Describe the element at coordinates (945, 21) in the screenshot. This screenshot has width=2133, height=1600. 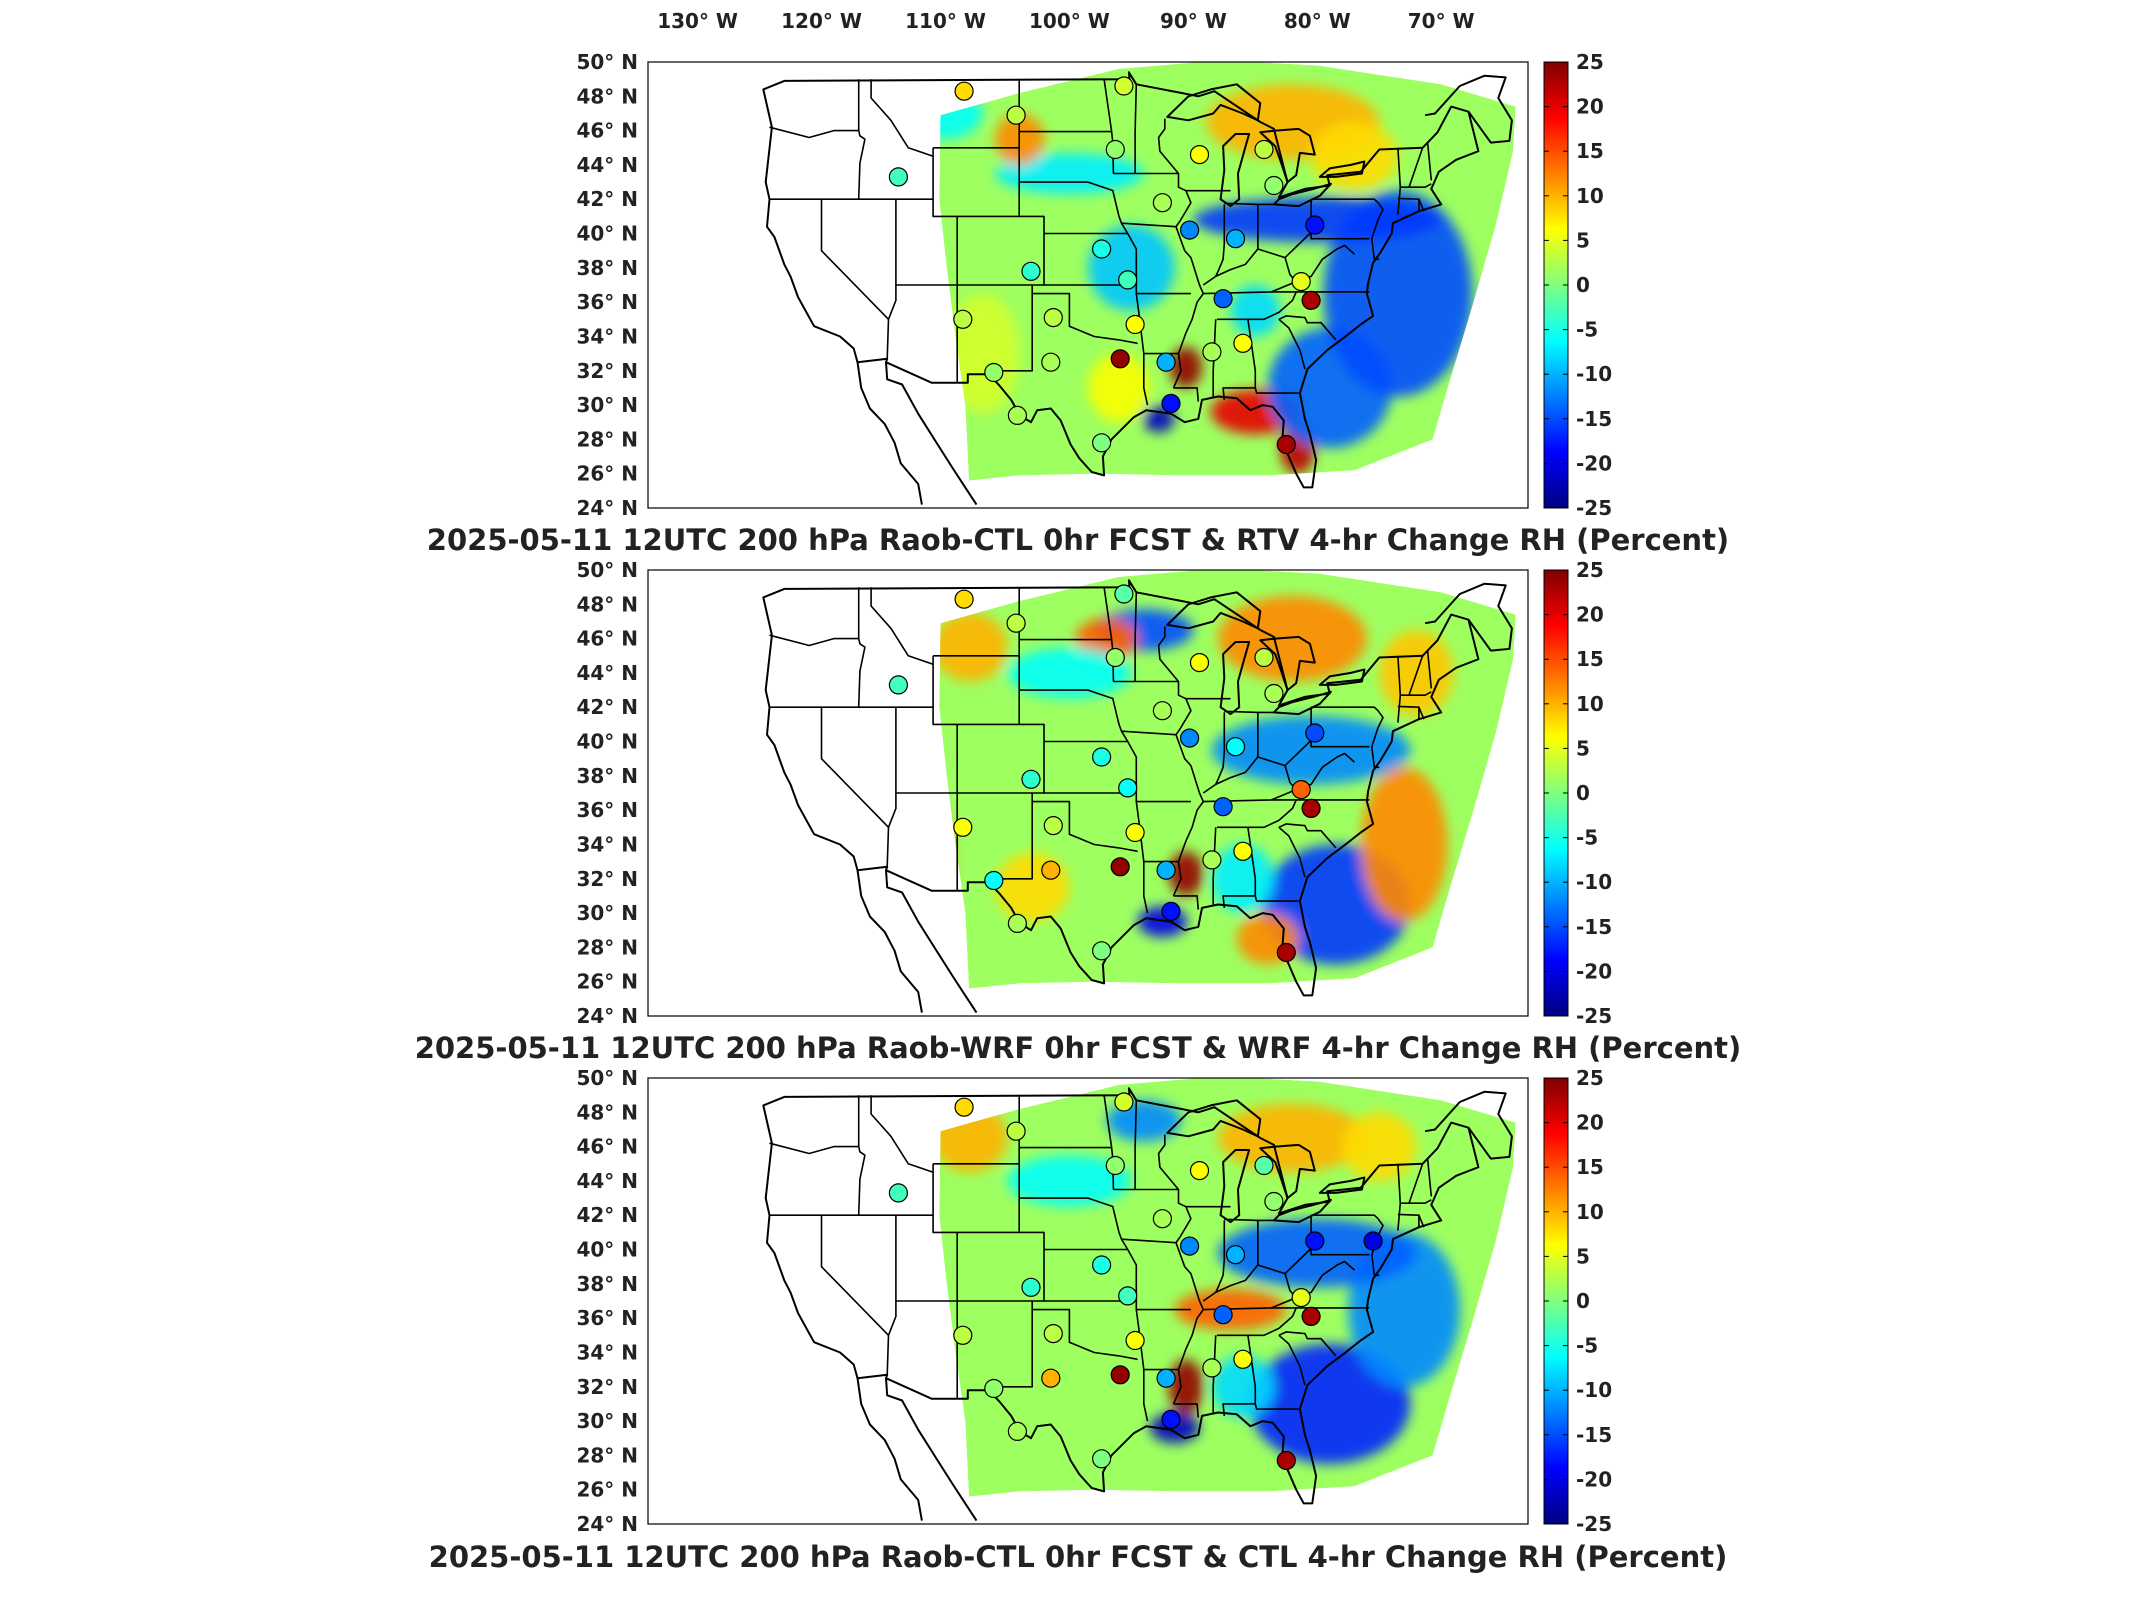
I see `longitude-label: 110° W` at that location.